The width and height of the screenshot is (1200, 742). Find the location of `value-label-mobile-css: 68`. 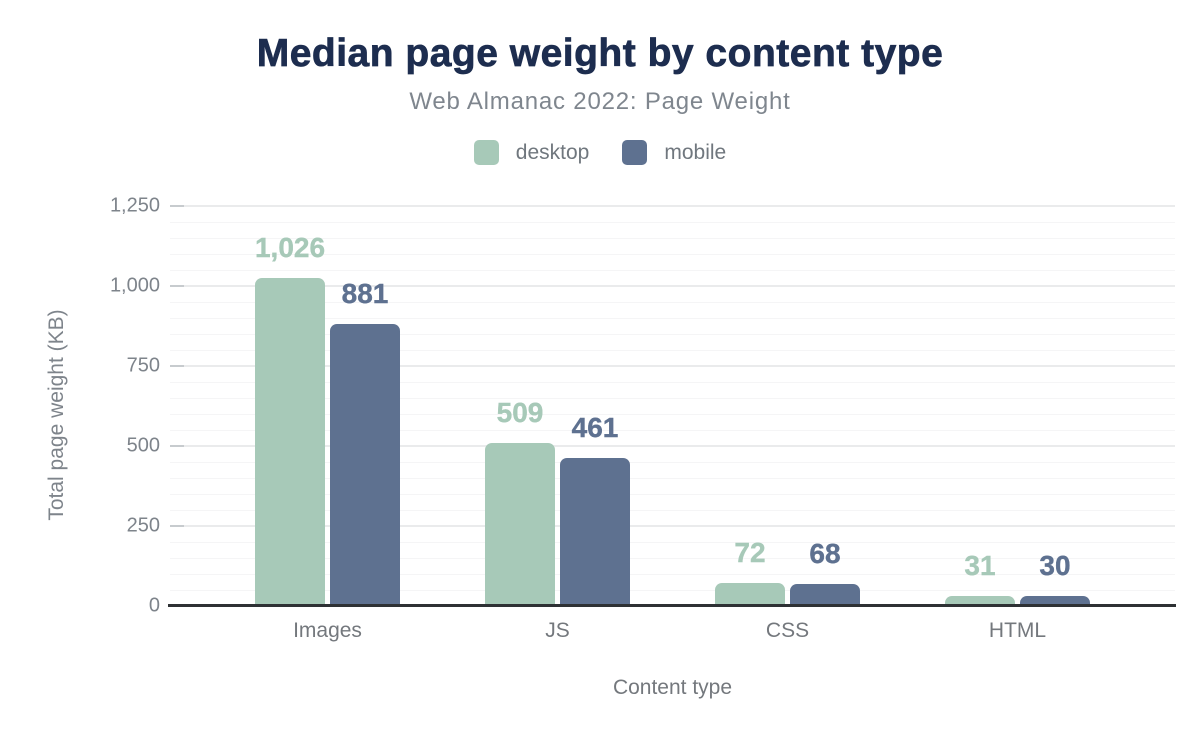

value-label-mobile-css: 68 is located at coordinates (825, 553).